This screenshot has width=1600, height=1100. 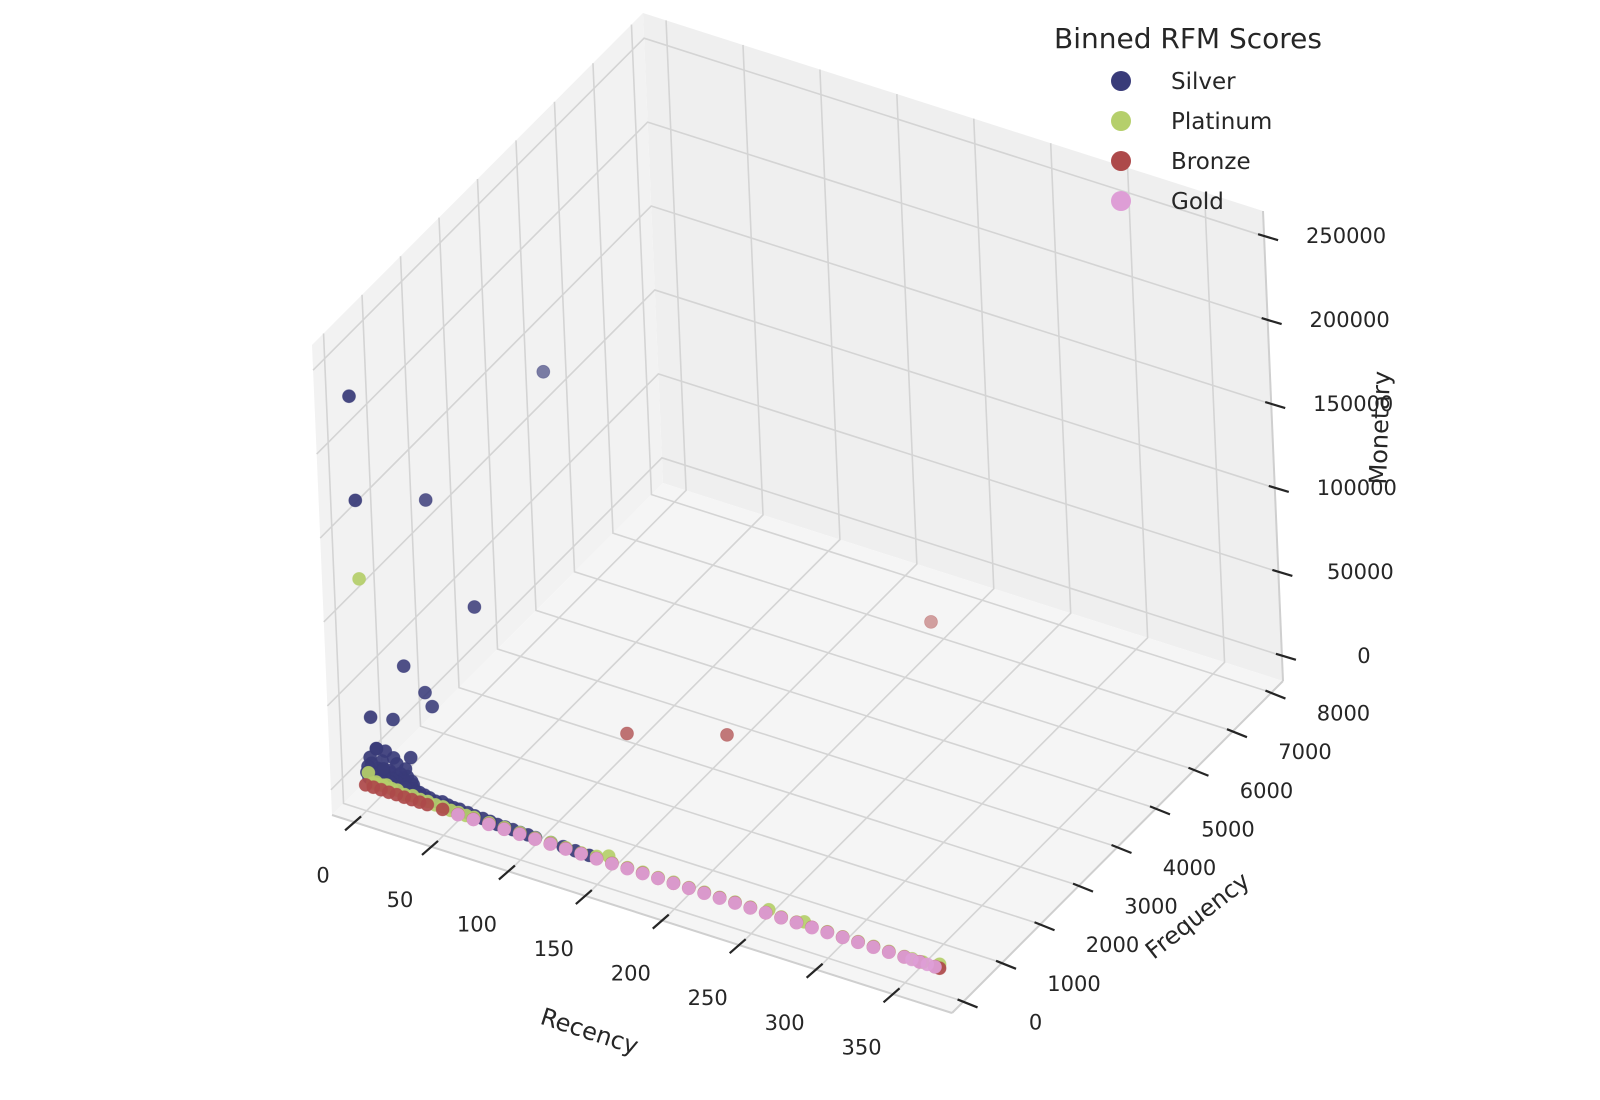 What do you see at coordinates (1167, 202) in the screenshot?
I see `legend-entry-gold: Gold` at bounding box center [1167, 202].